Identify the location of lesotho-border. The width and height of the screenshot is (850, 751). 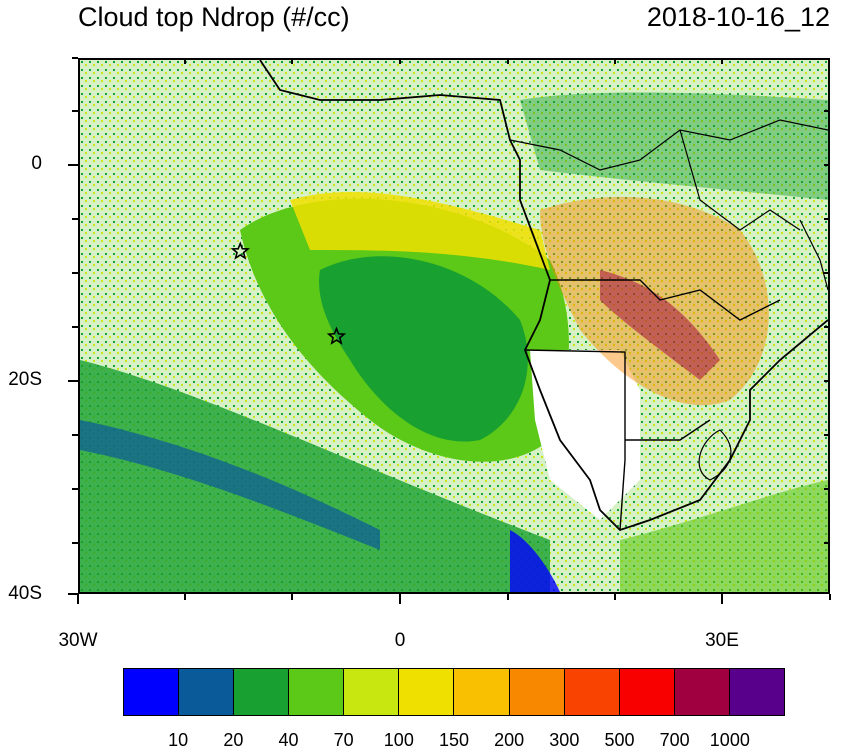
(715, 455).